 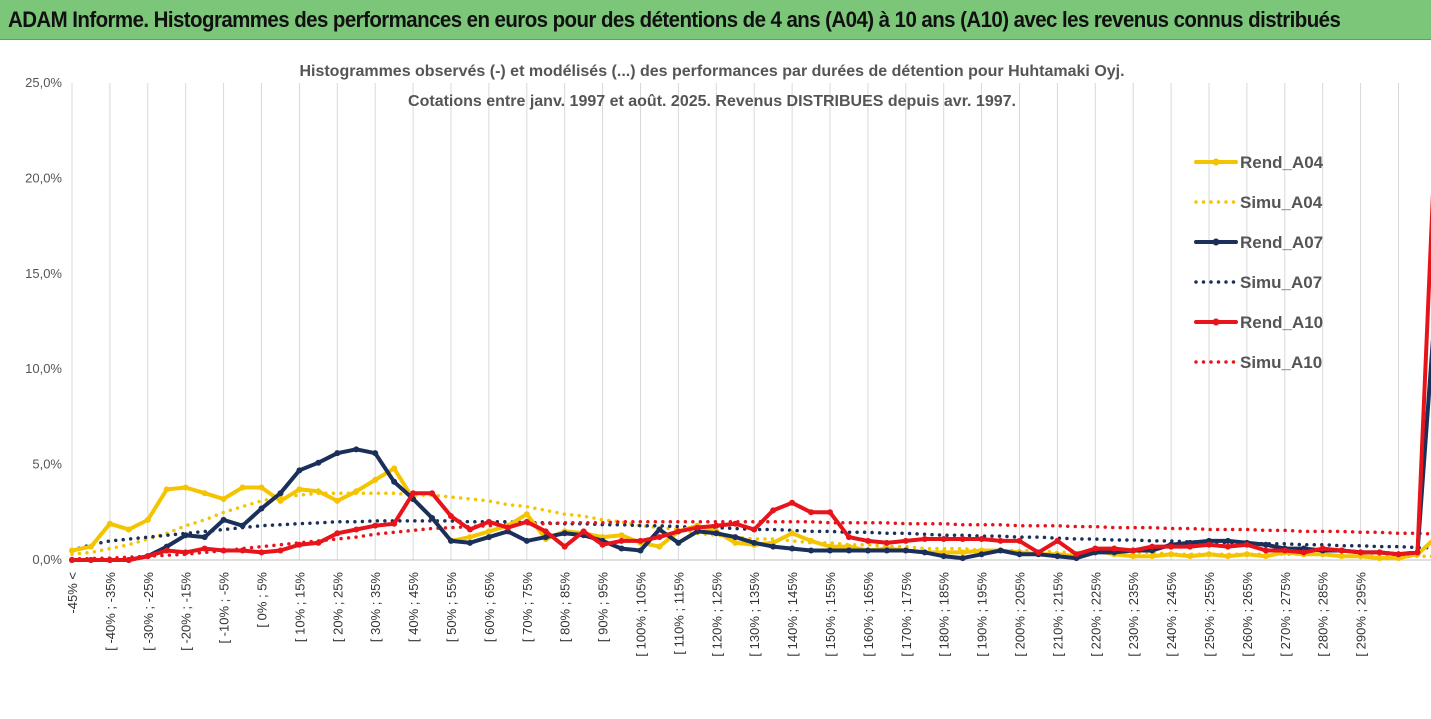 What do you see at coordinates (1281, 242) in the screenshot?
I see `legend-label: Rend_A07` at bounding box center [1281, 242].